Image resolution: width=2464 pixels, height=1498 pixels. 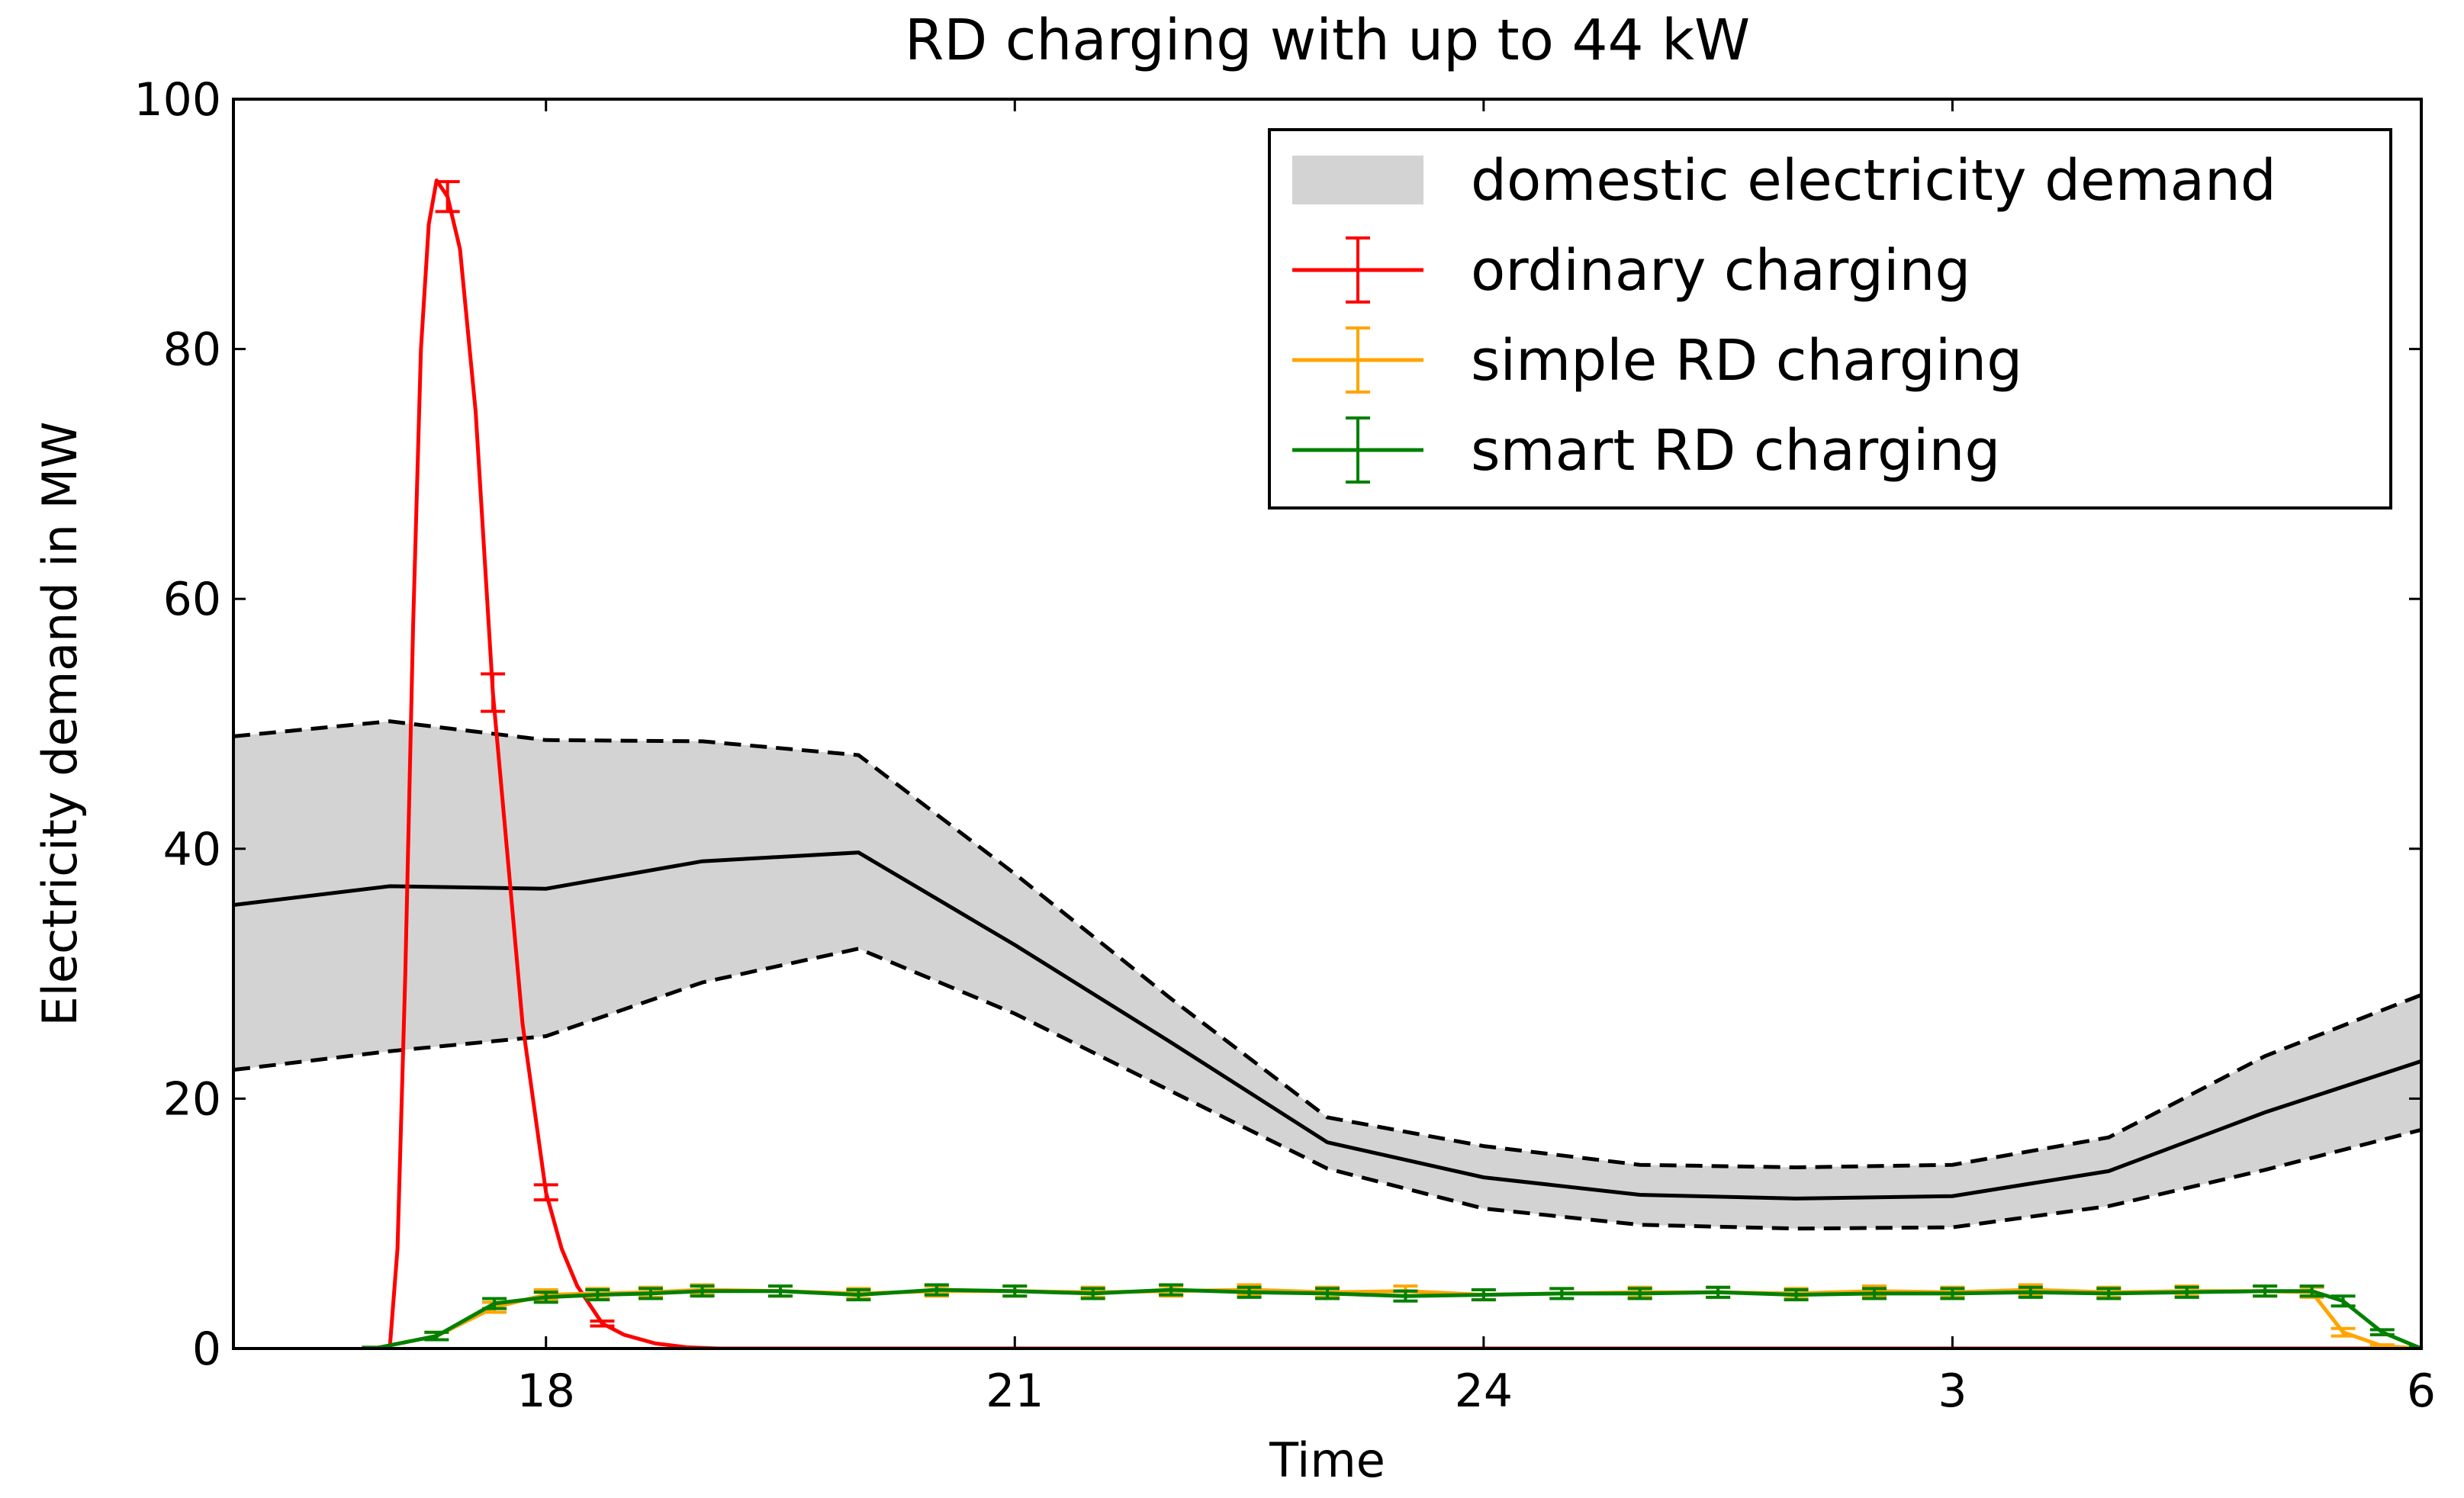 What do you see at coordinates (192, 1099) in the screenshot?
I see `y-tick-label: 20` at bounding box center [192, 1099].